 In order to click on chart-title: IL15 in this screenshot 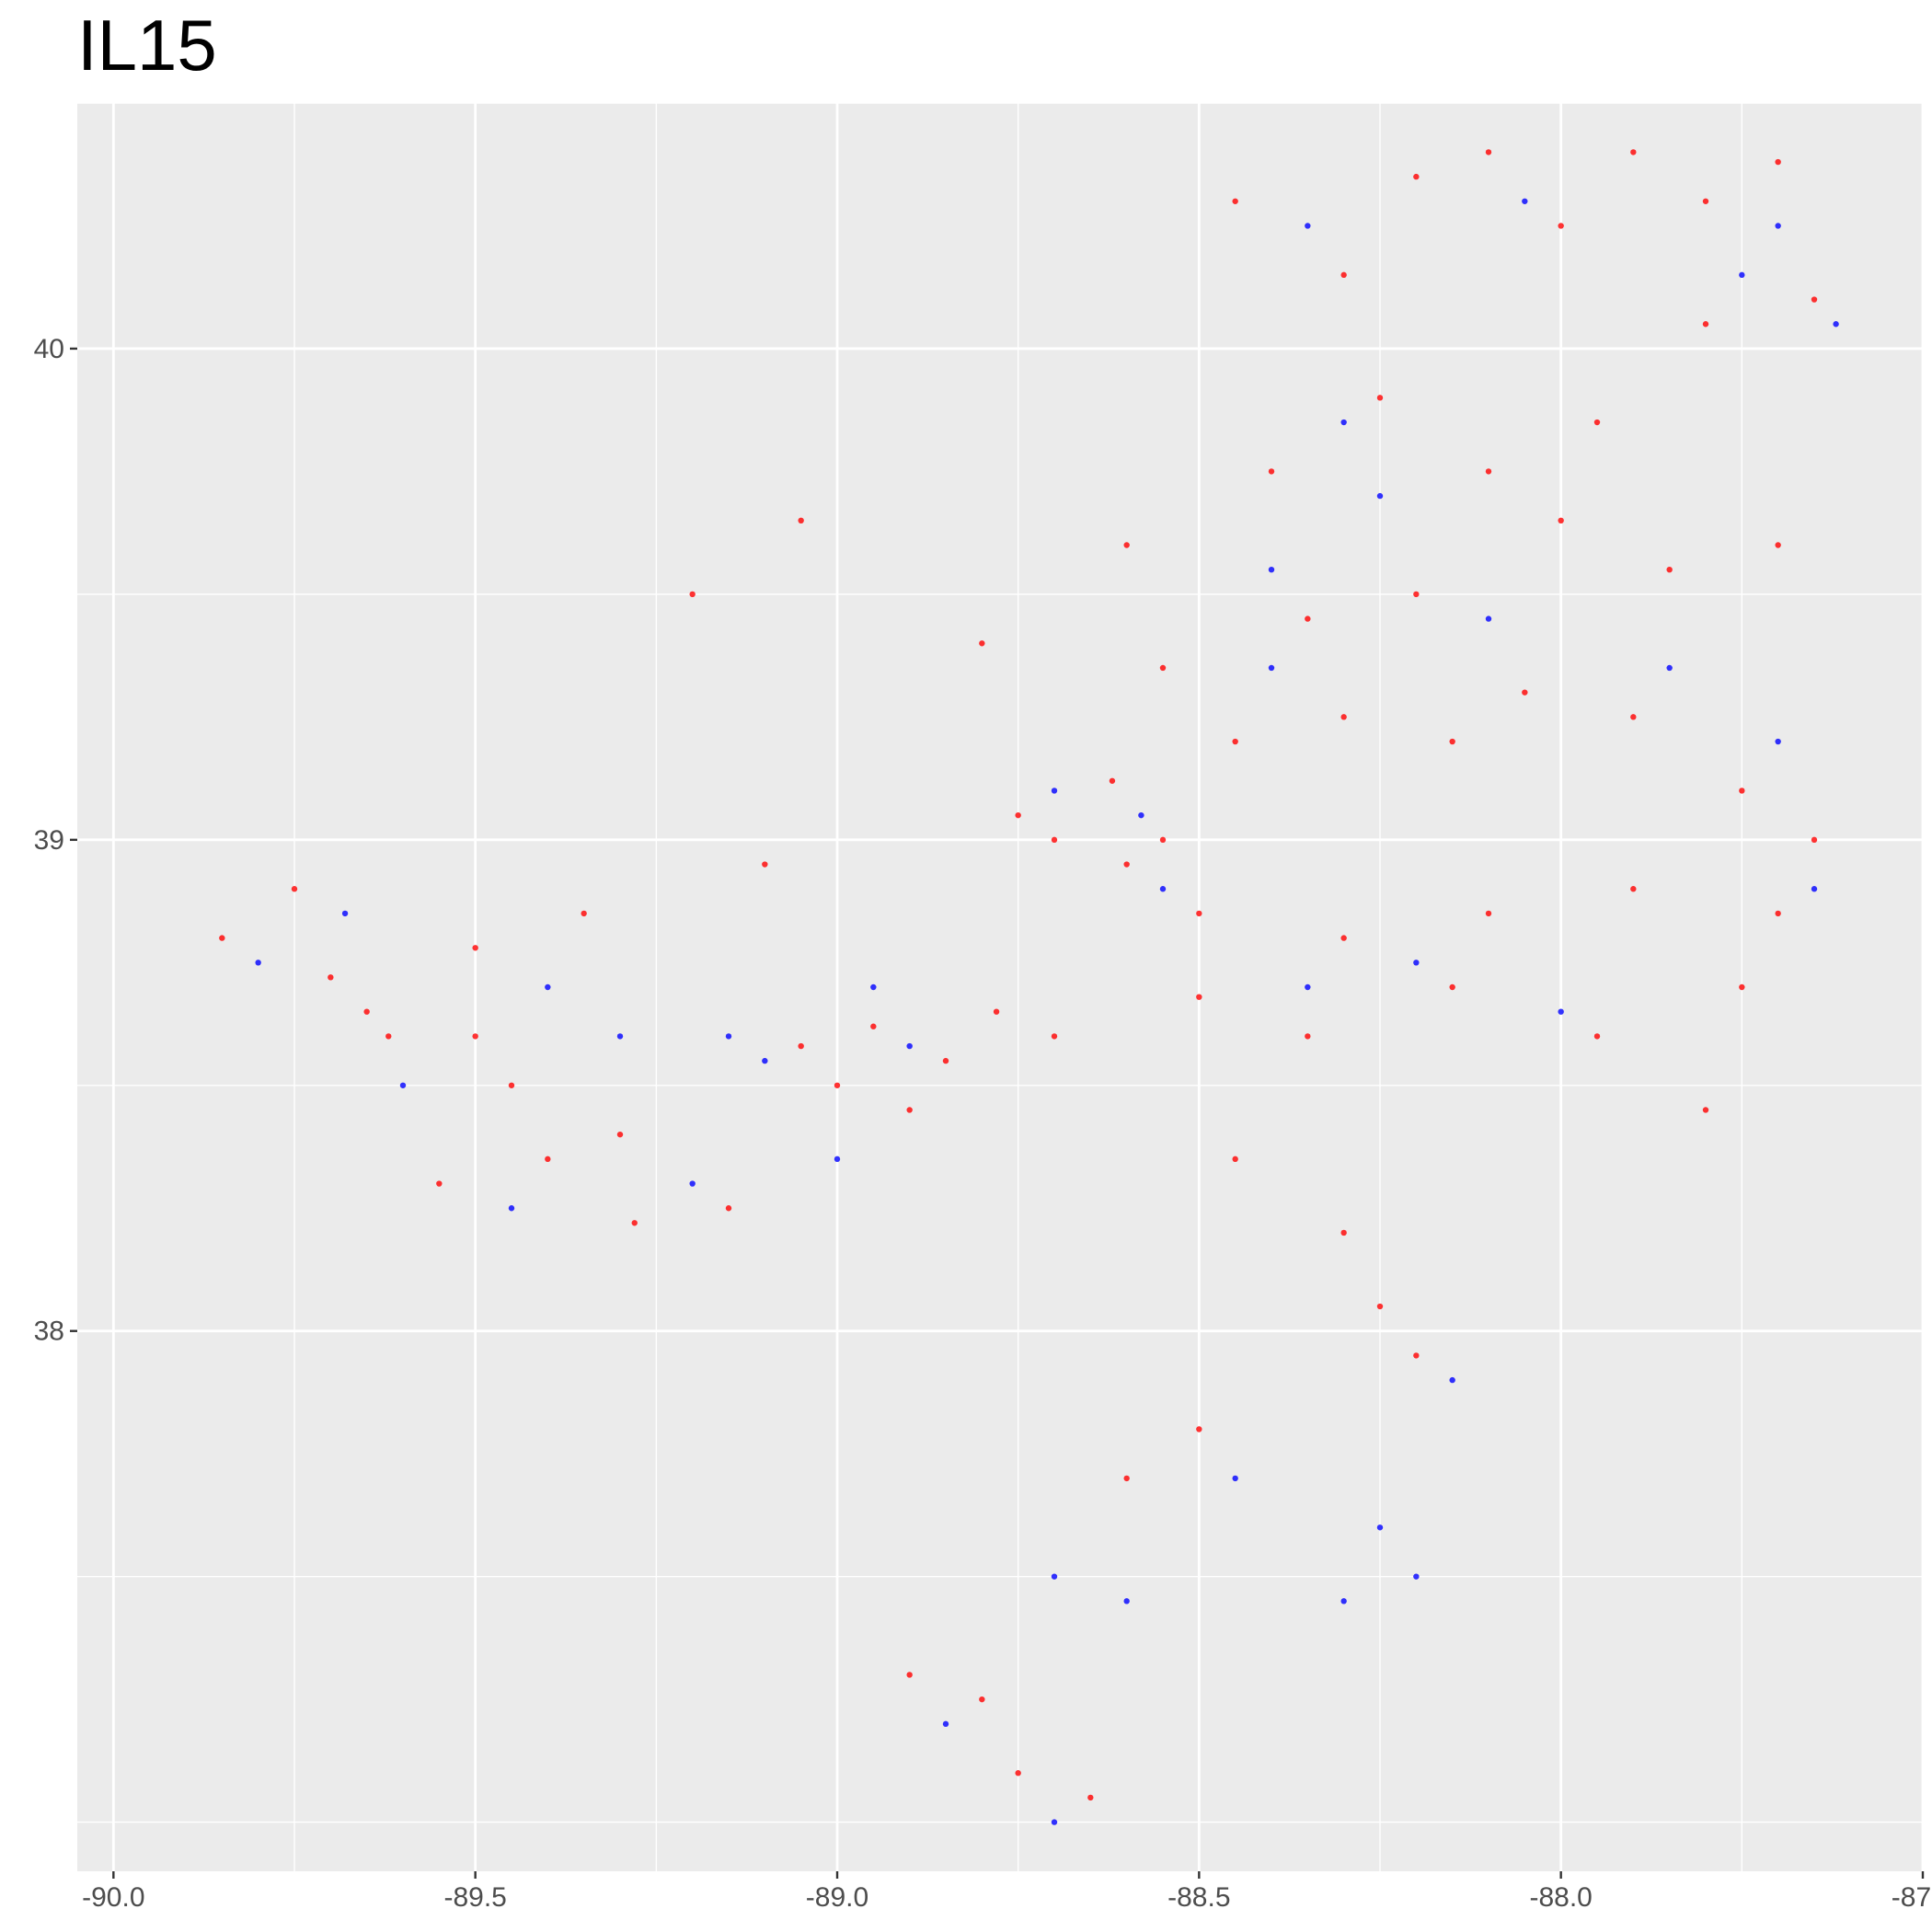, I will do `click(147, 45)`.